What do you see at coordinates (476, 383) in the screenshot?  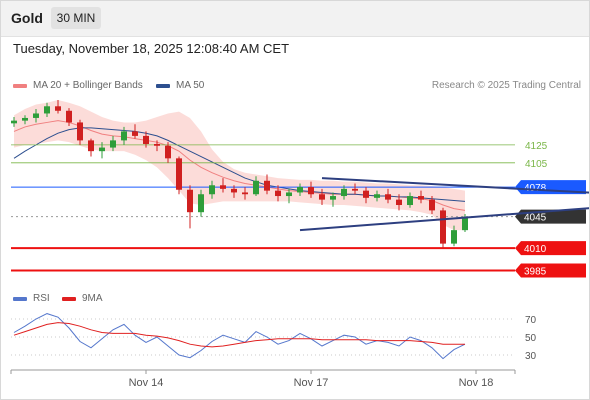 I see `x-tick-label: Nov 18` at bounding box center [476, 383].